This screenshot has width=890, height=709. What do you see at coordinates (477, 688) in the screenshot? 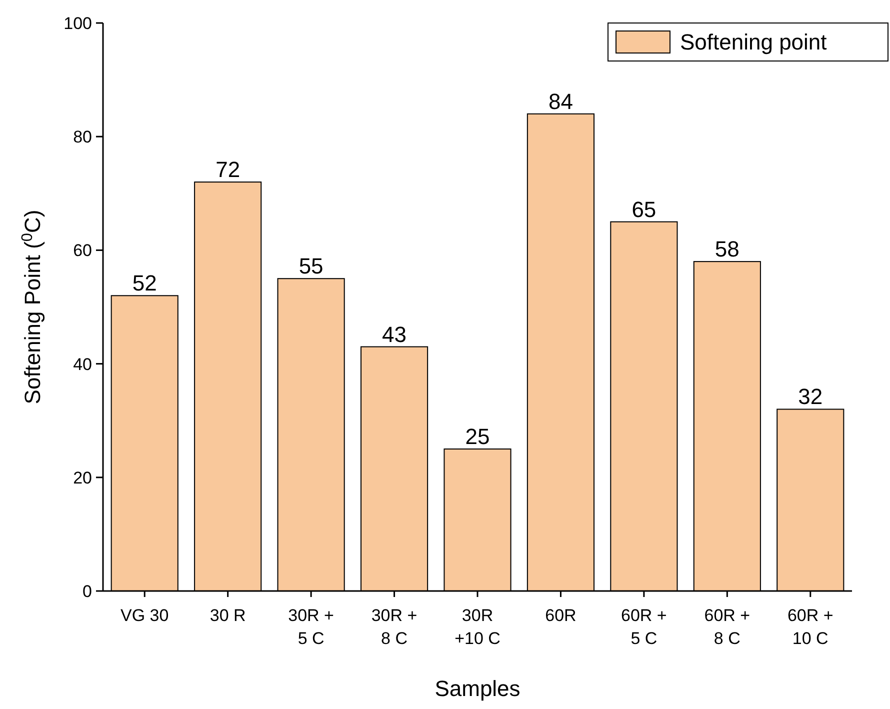
I see `x-axis-title: Samples` at bounding box center [477, 688].